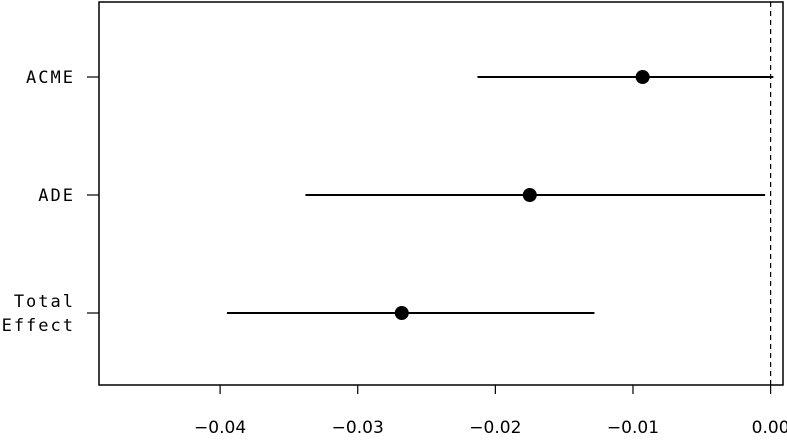 The image size is (787, 442). Describe the element at coordinates (633, 428) in the screenshot. I see `x-tick-label: −0.01` at that location.